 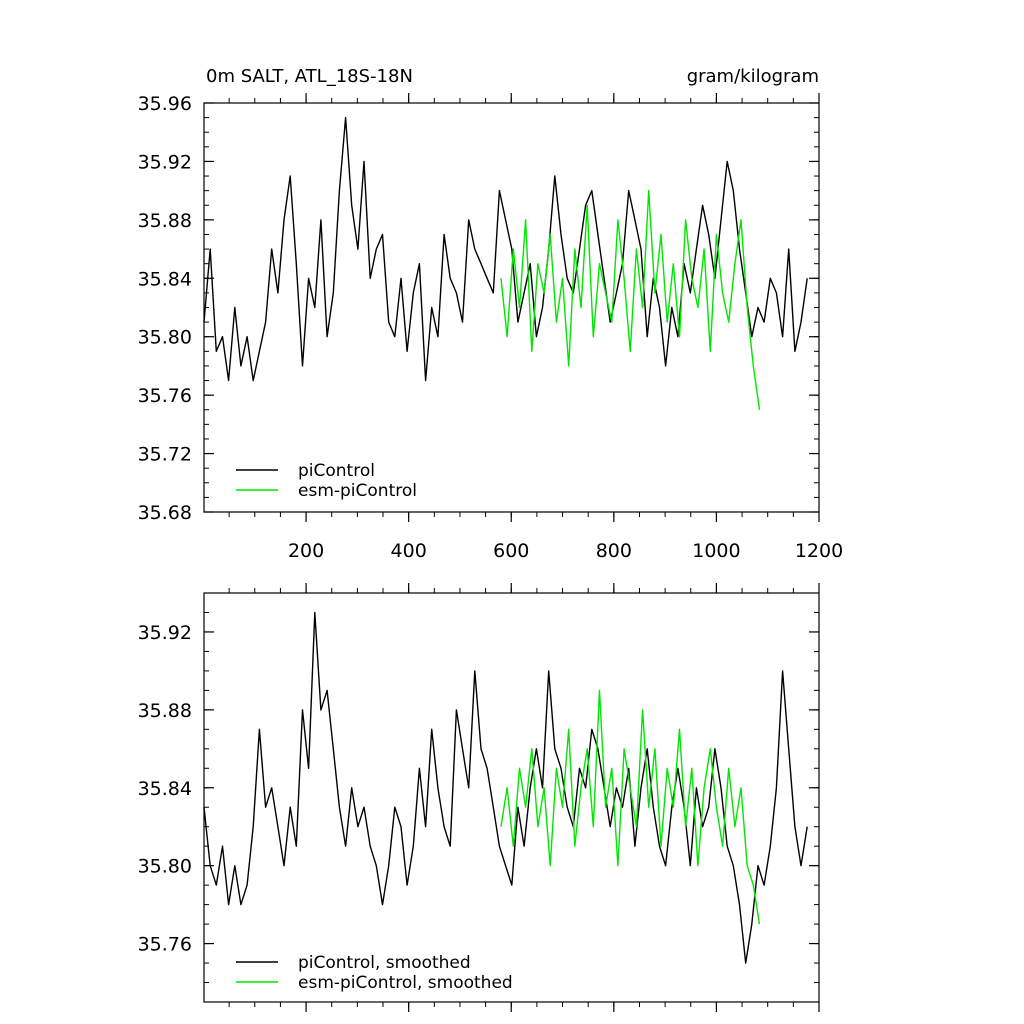 I want to click on top-y-tick-label: 35.88, so click(x=165, y=221).